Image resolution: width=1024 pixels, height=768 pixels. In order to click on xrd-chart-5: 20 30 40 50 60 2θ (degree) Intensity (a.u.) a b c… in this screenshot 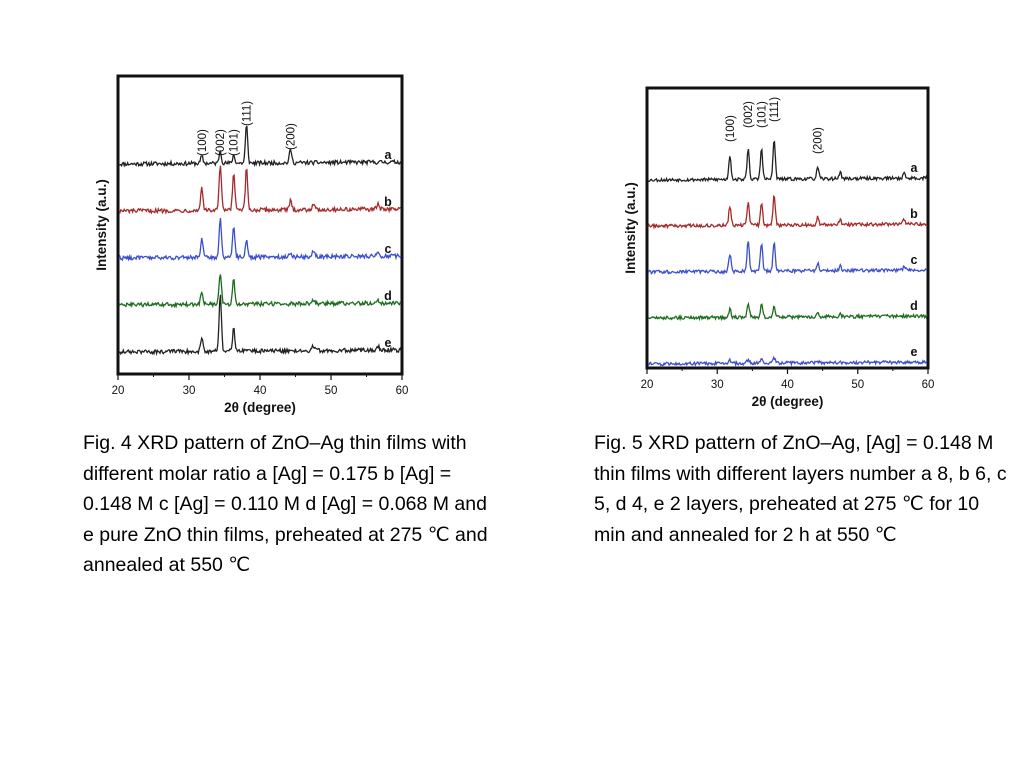, I will do `click(779, 247)`.